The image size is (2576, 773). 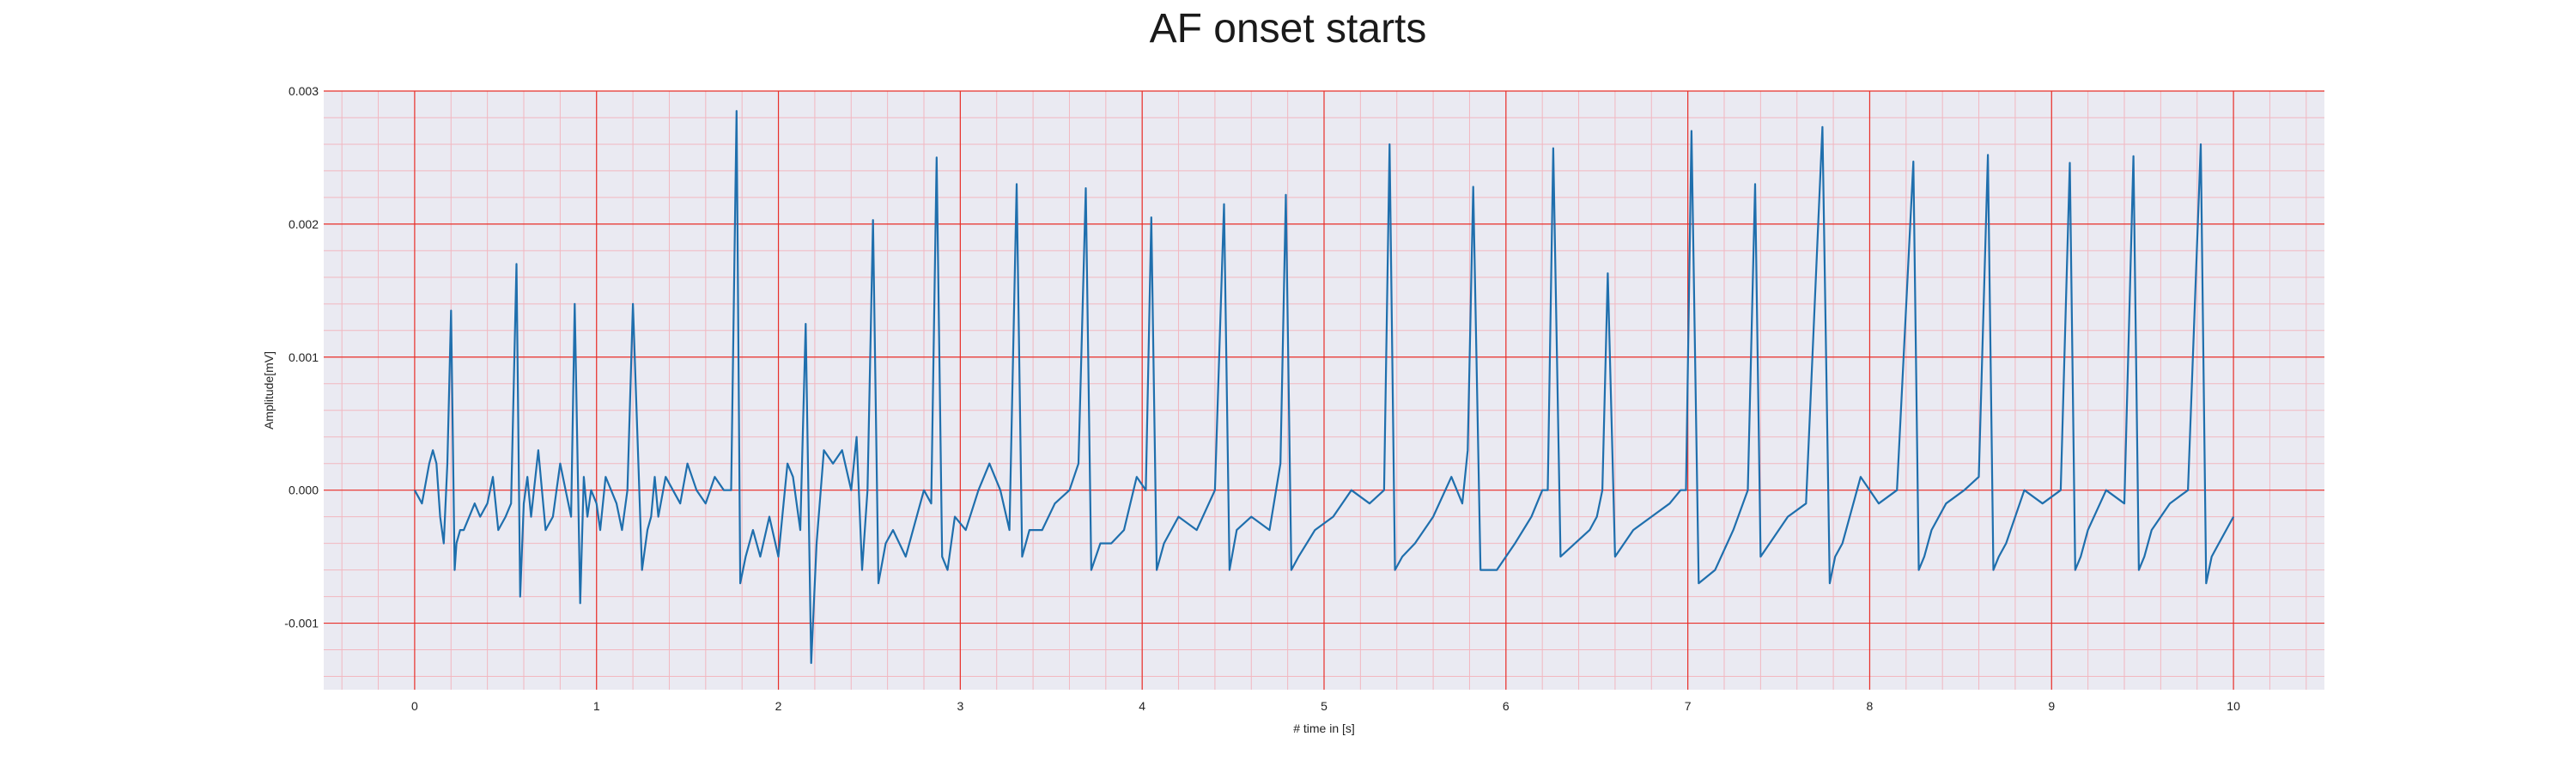 What do you see at coordinates (779, 706) in the screenshot?
I see `x-tick-label: 2` at bounding box center [779, 706].